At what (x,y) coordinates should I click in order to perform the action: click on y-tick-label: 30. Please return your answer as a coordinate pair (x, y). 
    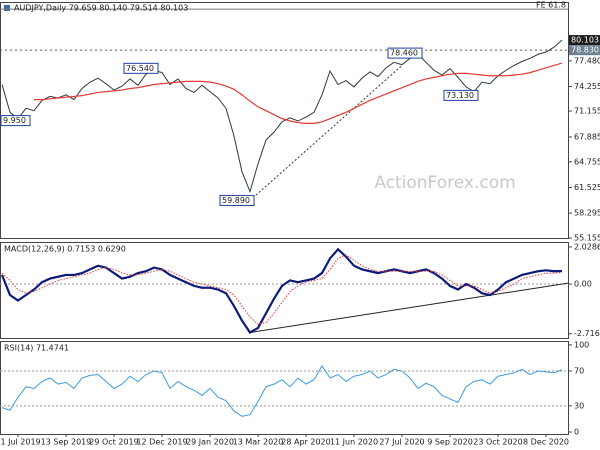
    Looking at the image, I should click on (579, 405).